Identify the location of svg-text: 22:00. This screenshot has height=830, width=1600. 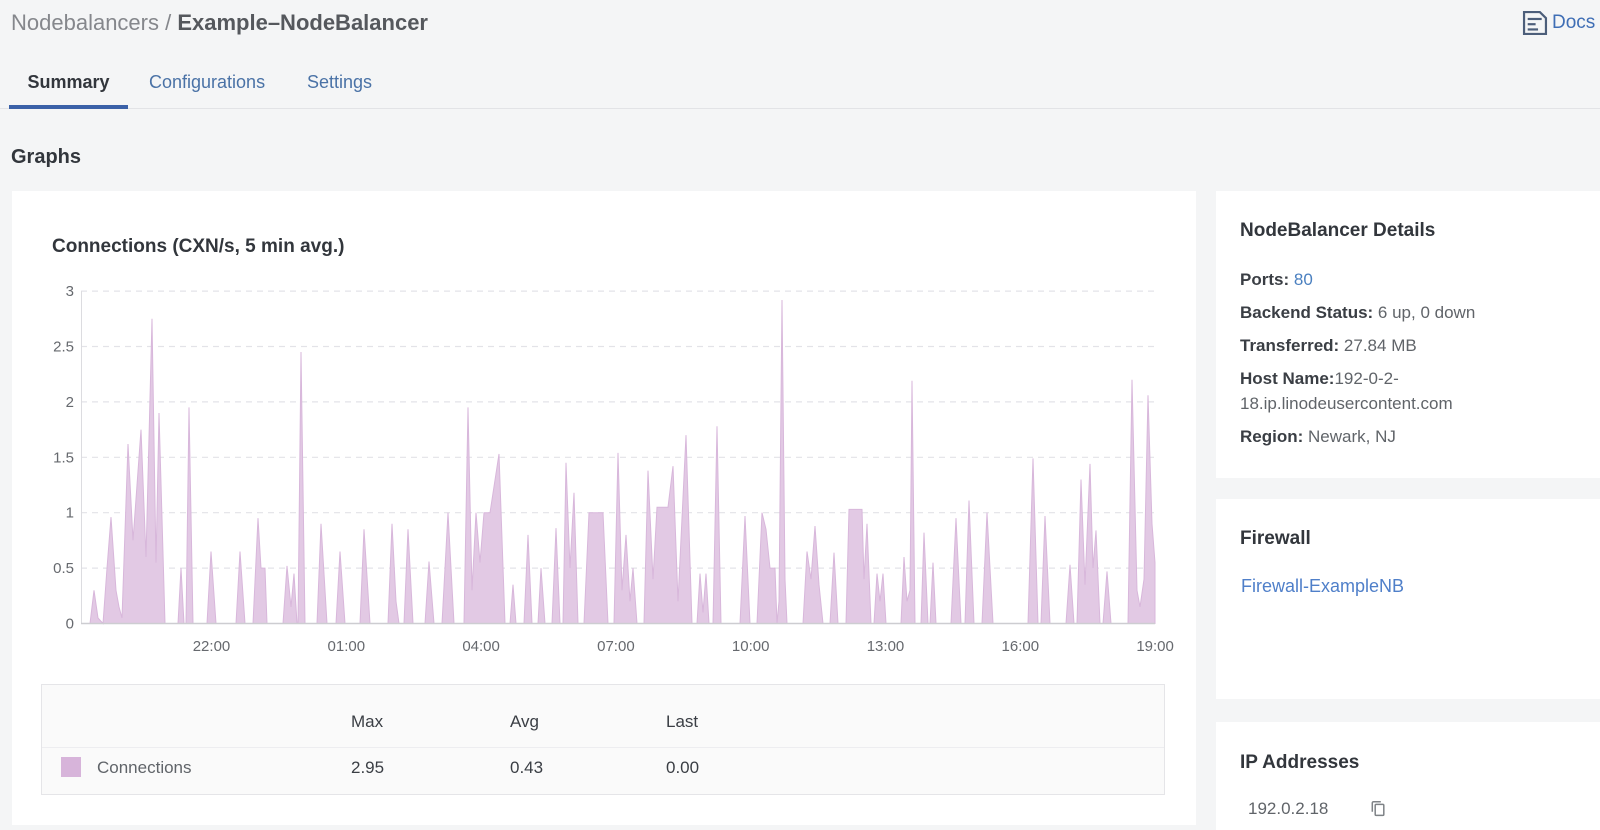
(212, 646).